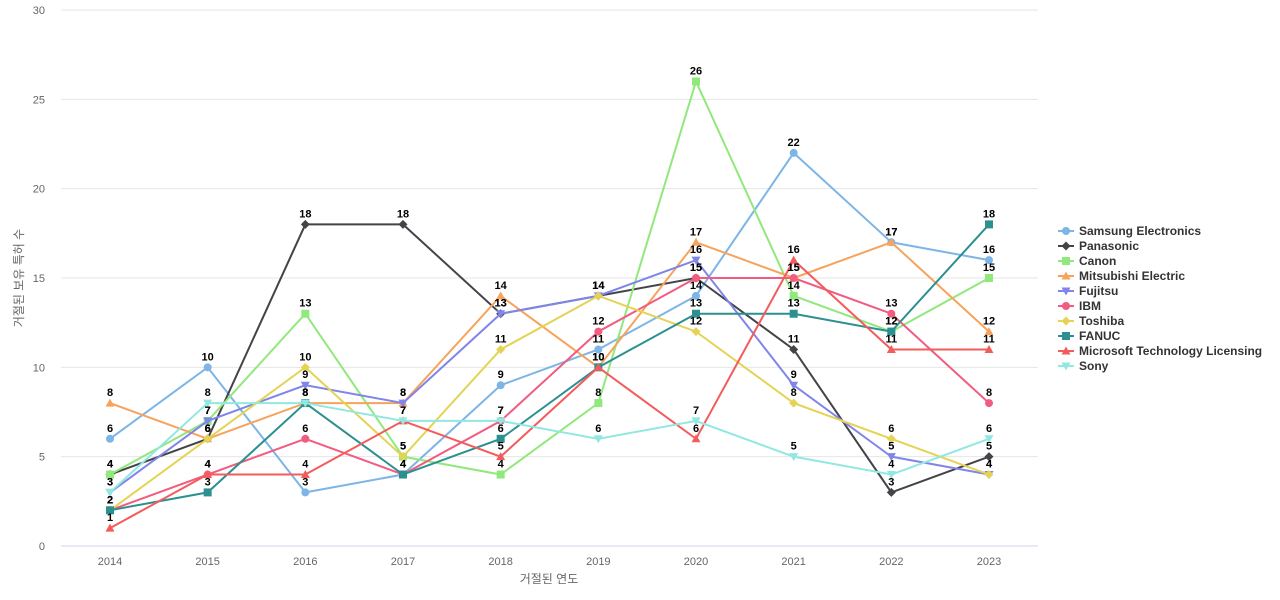  I want to click on x-tick-label: 2016, so click(305, 562).